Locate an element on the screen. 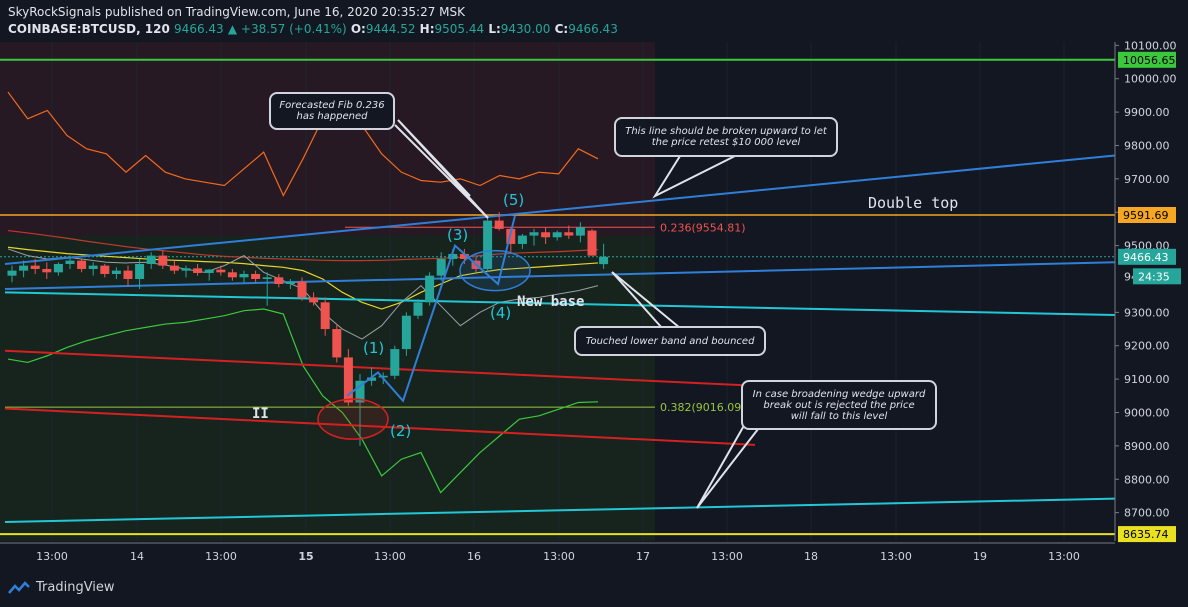 This screenshot has height=607, width=1188. callout-line: Touched lower band and bounced is located at coordinates (670, 341).